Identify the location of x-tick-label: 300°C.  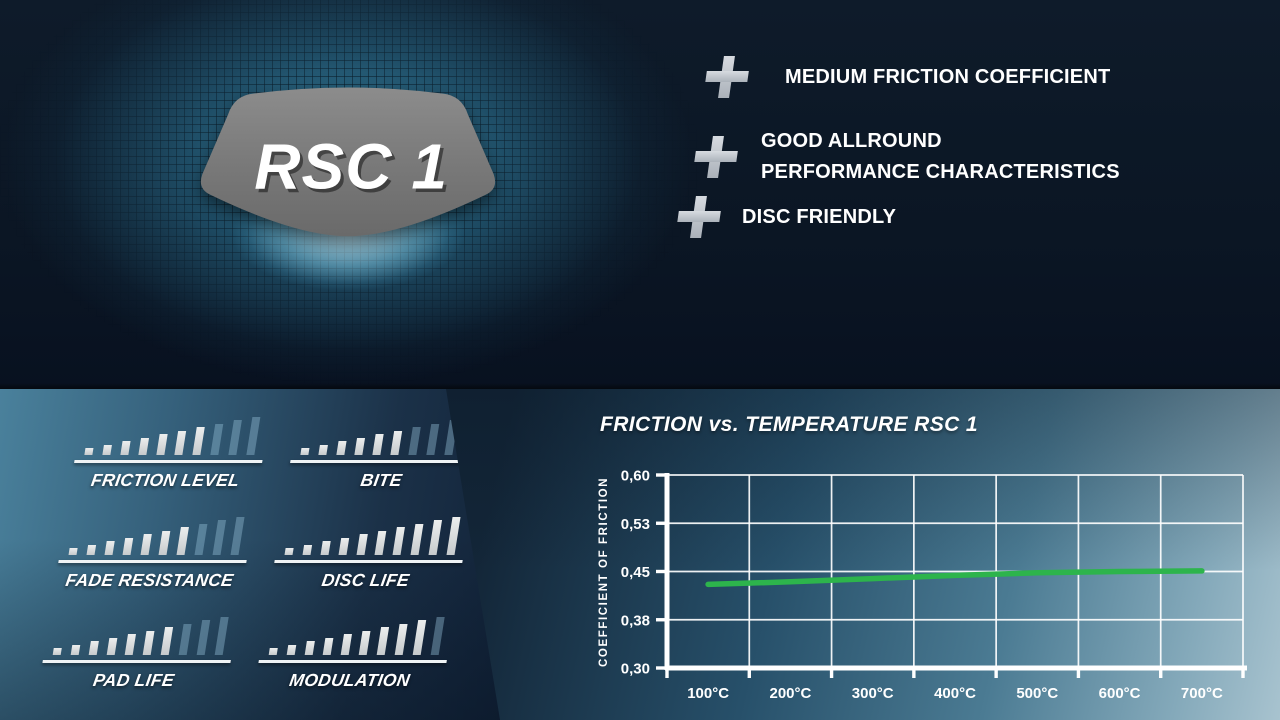
(873, 693).